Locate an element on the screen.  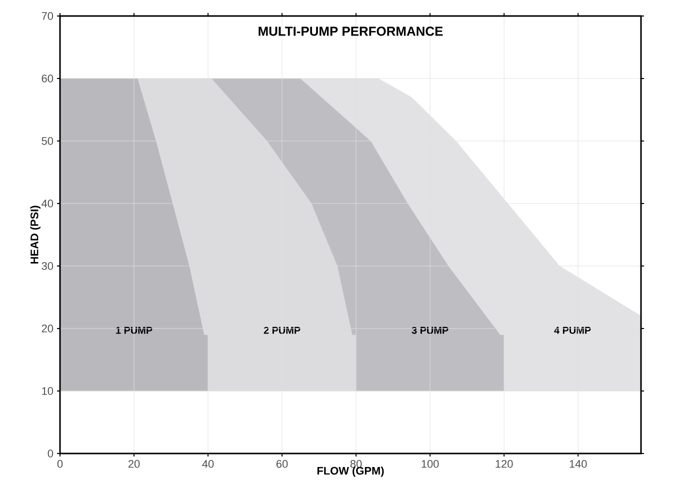
y-tick-label: 70 is located at coordinates (48, 16).